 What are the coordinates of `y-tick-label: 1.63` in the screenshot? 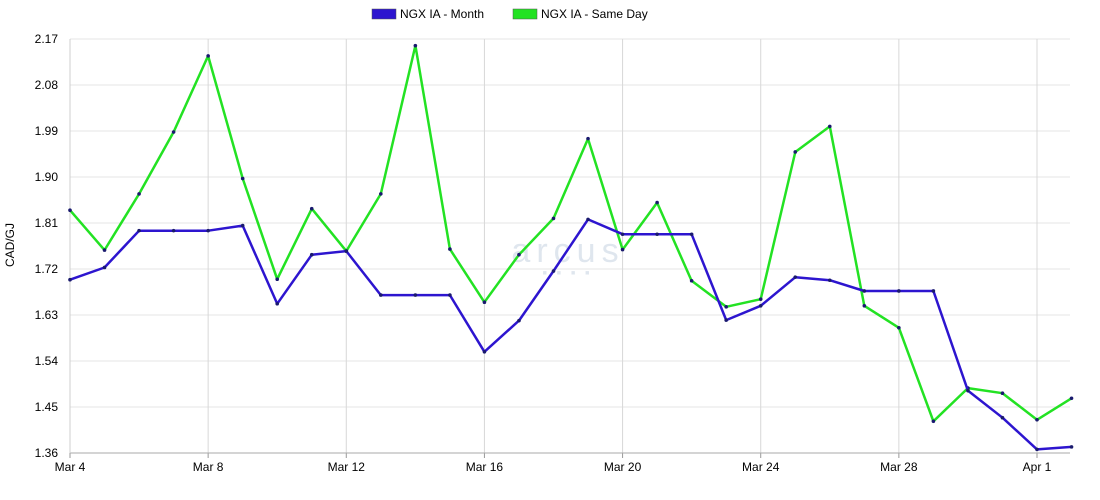 It's located at (47, 315).